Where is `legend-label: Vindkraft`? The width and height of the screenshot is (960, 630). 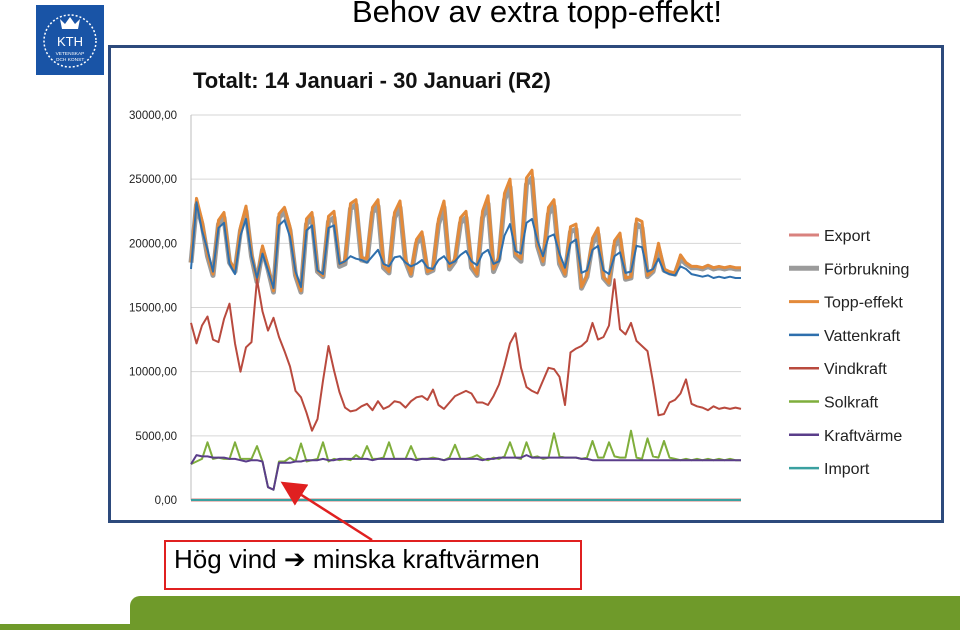 legend-label: Vindkraft is located at coordinates (855, 369).